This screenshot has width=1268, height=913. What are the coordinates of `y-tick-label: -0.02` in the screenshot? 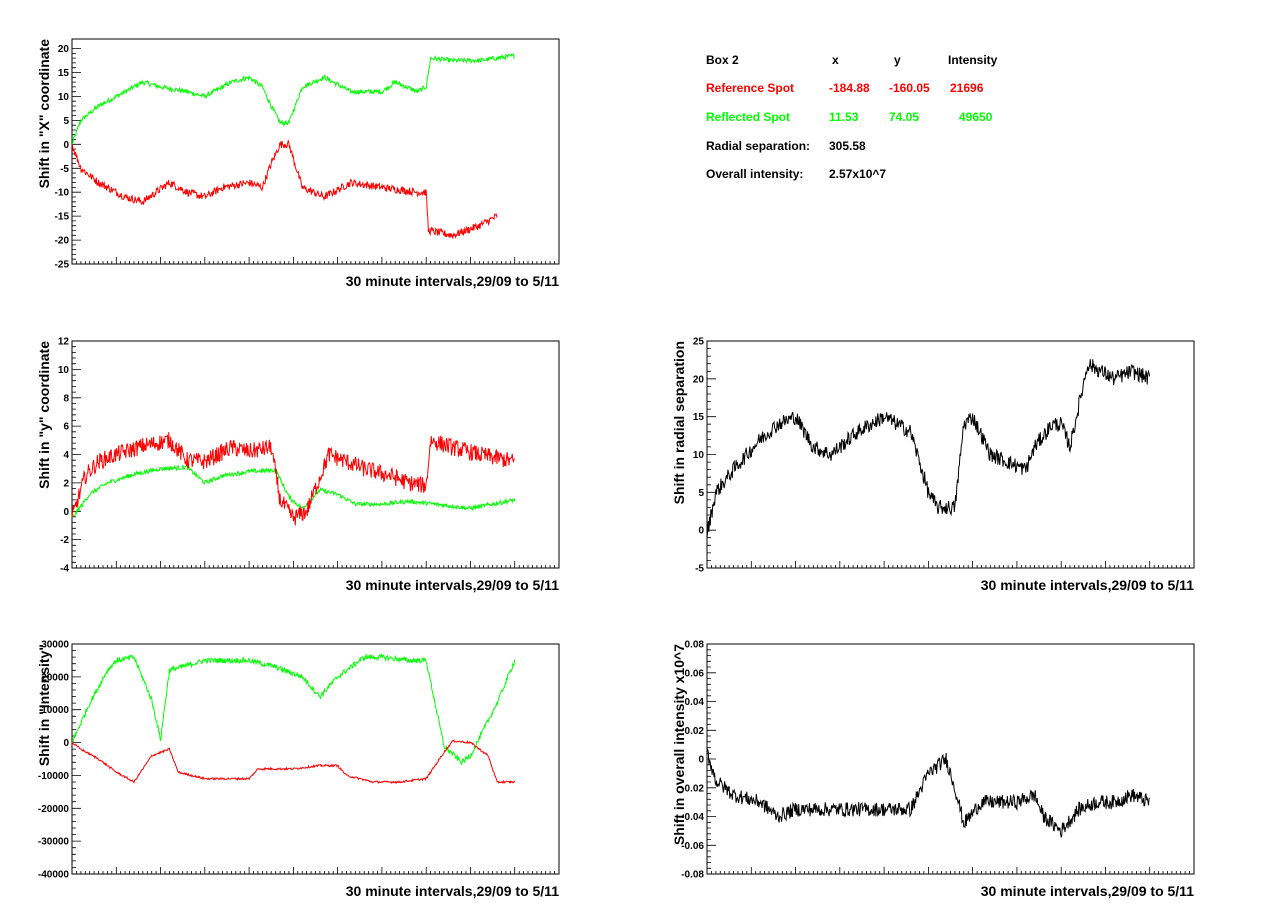 It's located at (692, 788).